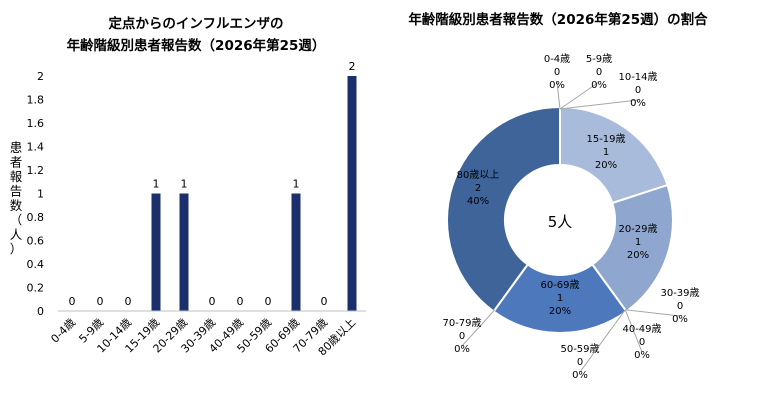 This screenshot has height=408, width=760. Describe the element at coordinates (637, 77) in the screenshot. I see `slice-name-label: 10-14歳` at that location.